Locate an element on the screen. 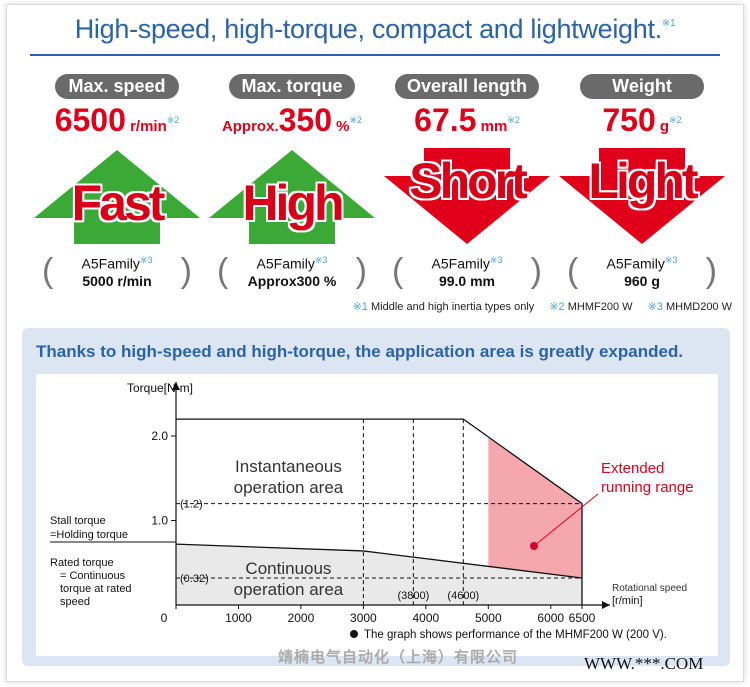 The image size is (750, 687). note-text: MHMD200 W is located at coordinates (698, 307).